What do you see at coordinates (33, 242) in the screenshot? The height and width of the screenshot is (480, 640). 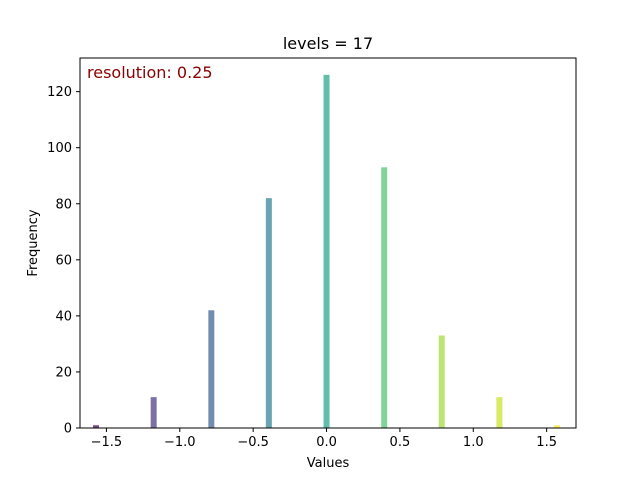 I see `y-axis-label: Frequency` at bounding box center [33, 242].